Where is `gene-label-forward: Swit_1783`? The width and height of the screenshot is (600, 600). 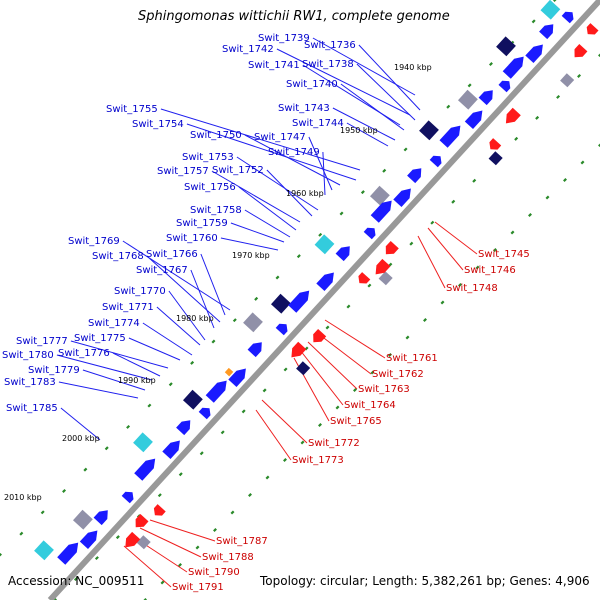 gene-label-forward: Swit_1783 is located at coordinates (30, 382).